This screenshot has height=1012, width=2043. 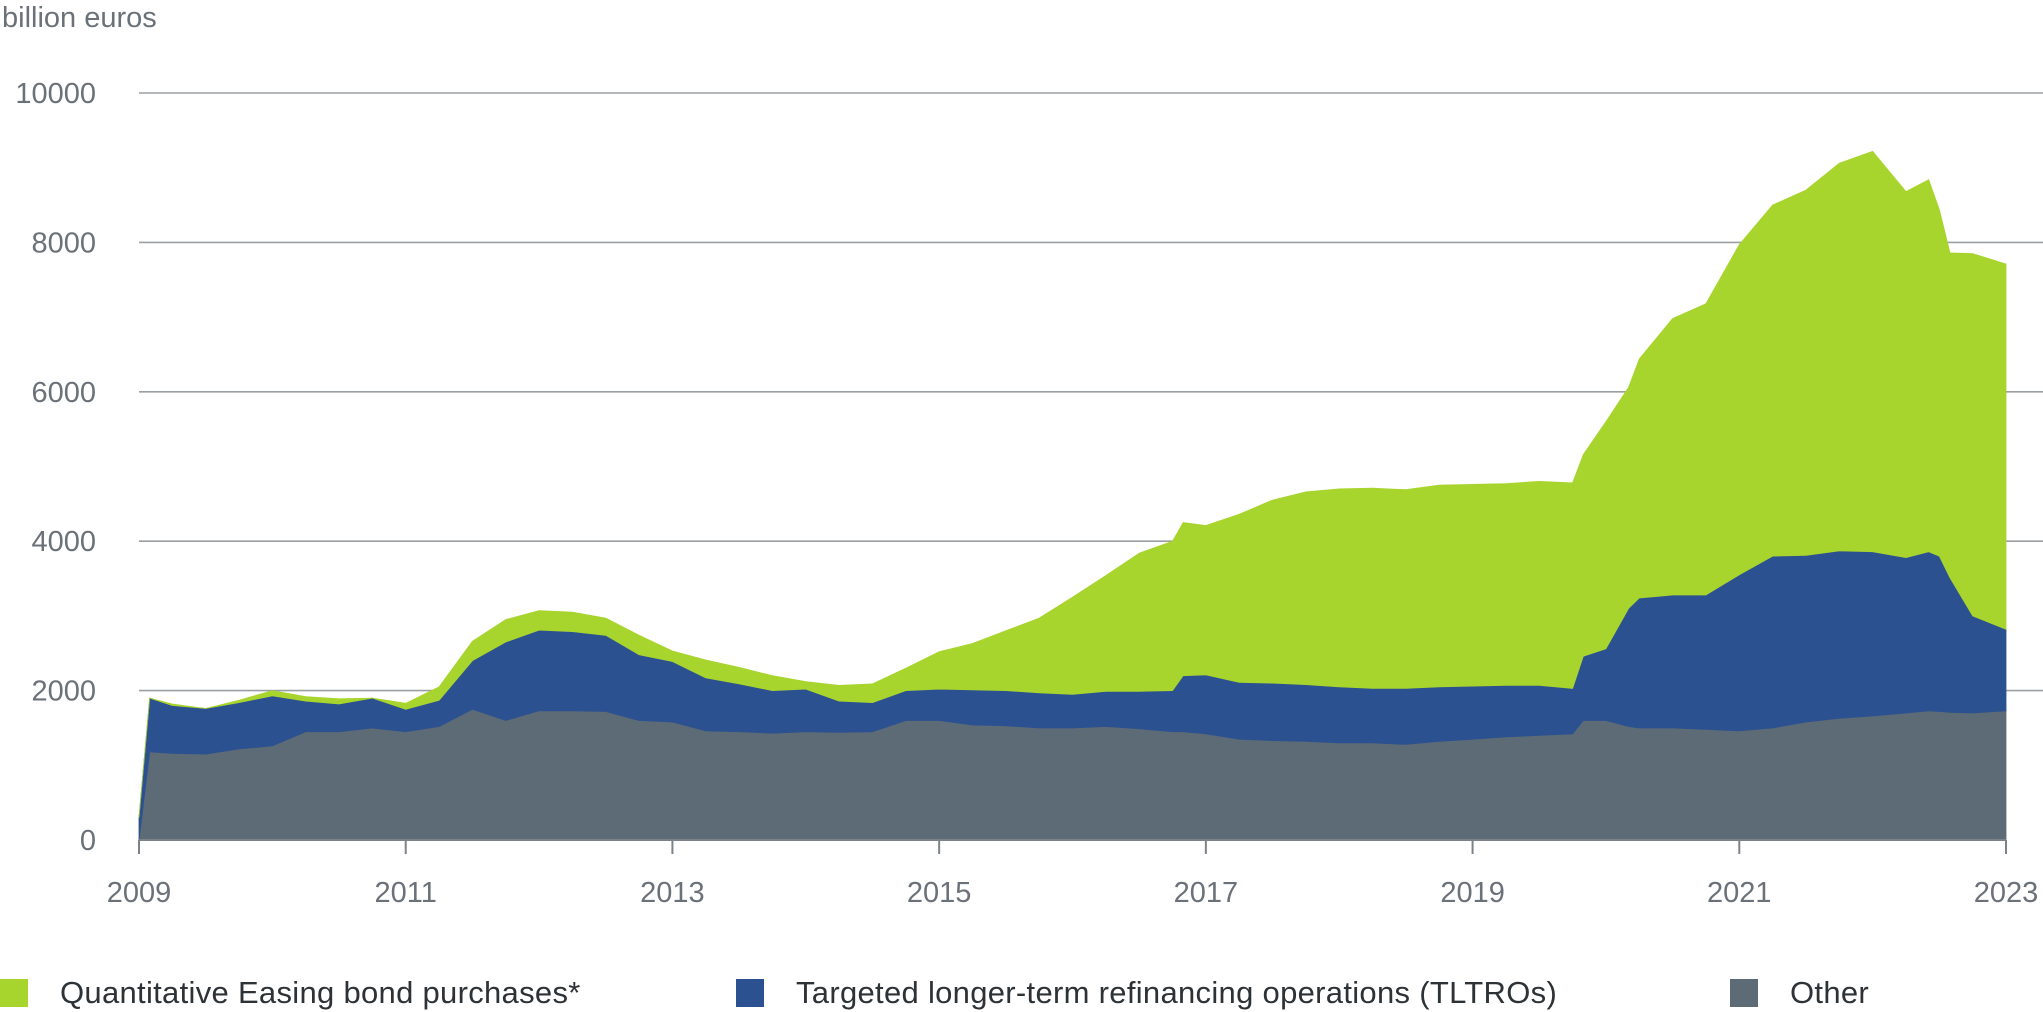 What do you see at coordinates (1072, 846) in the screenshot?
I see `x-axis` at bounding box center [1072, 846].